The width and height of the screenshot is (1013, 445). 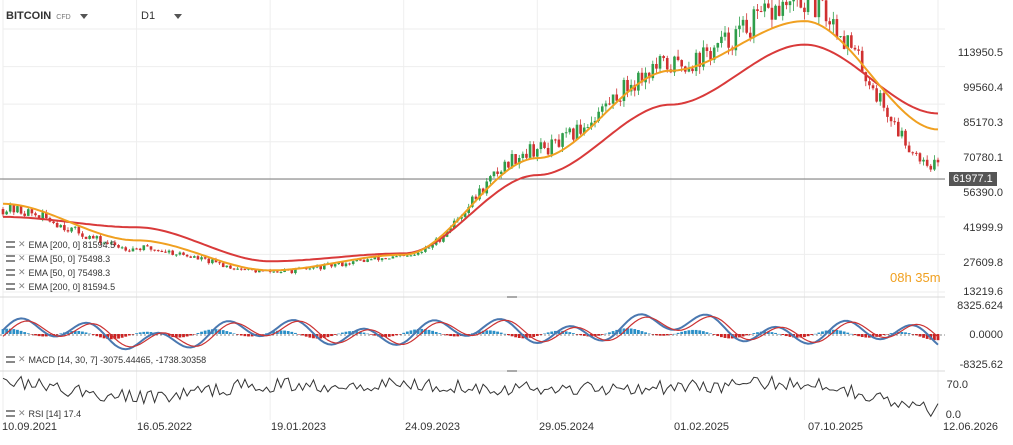 I want to click on symbol-selector: BITCOIN CFD, so click(x=47, y=16).